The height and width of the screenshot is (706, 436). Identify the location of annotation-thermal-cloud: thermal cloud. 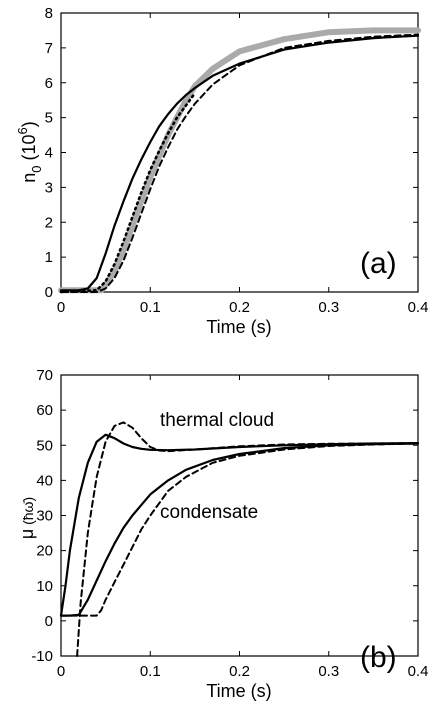
(217, 420).